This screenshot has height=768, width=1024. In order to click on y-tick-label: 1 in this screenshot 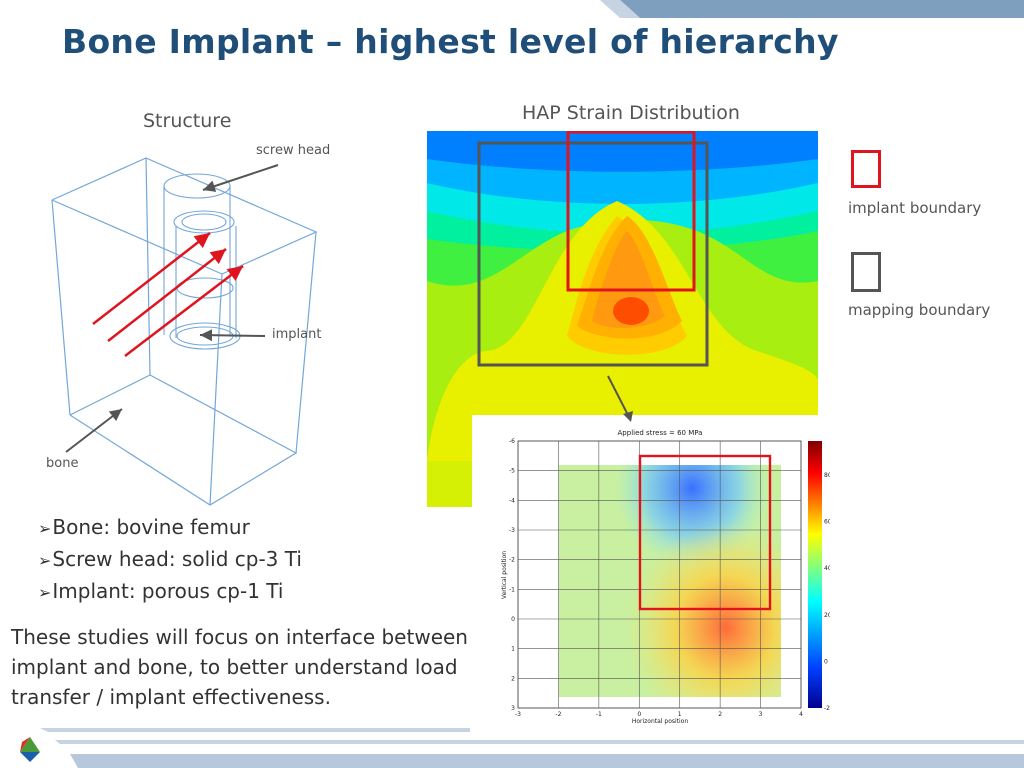, I will do `click(513, 649)`.